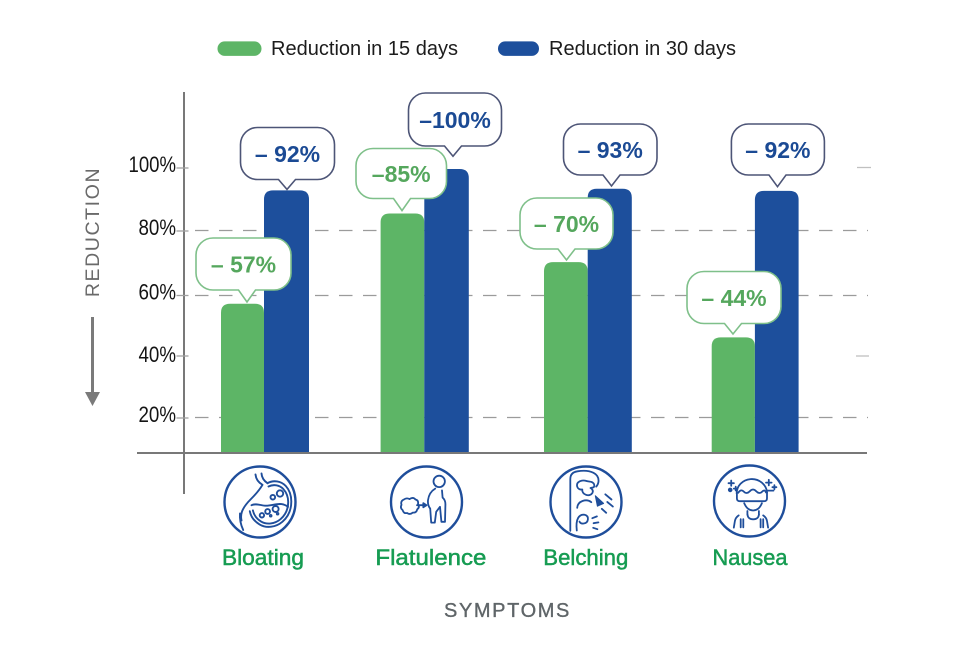  Describe the element at coordinates (158, 227) in the screenshot. I see `svg-text: 80%` at that location.